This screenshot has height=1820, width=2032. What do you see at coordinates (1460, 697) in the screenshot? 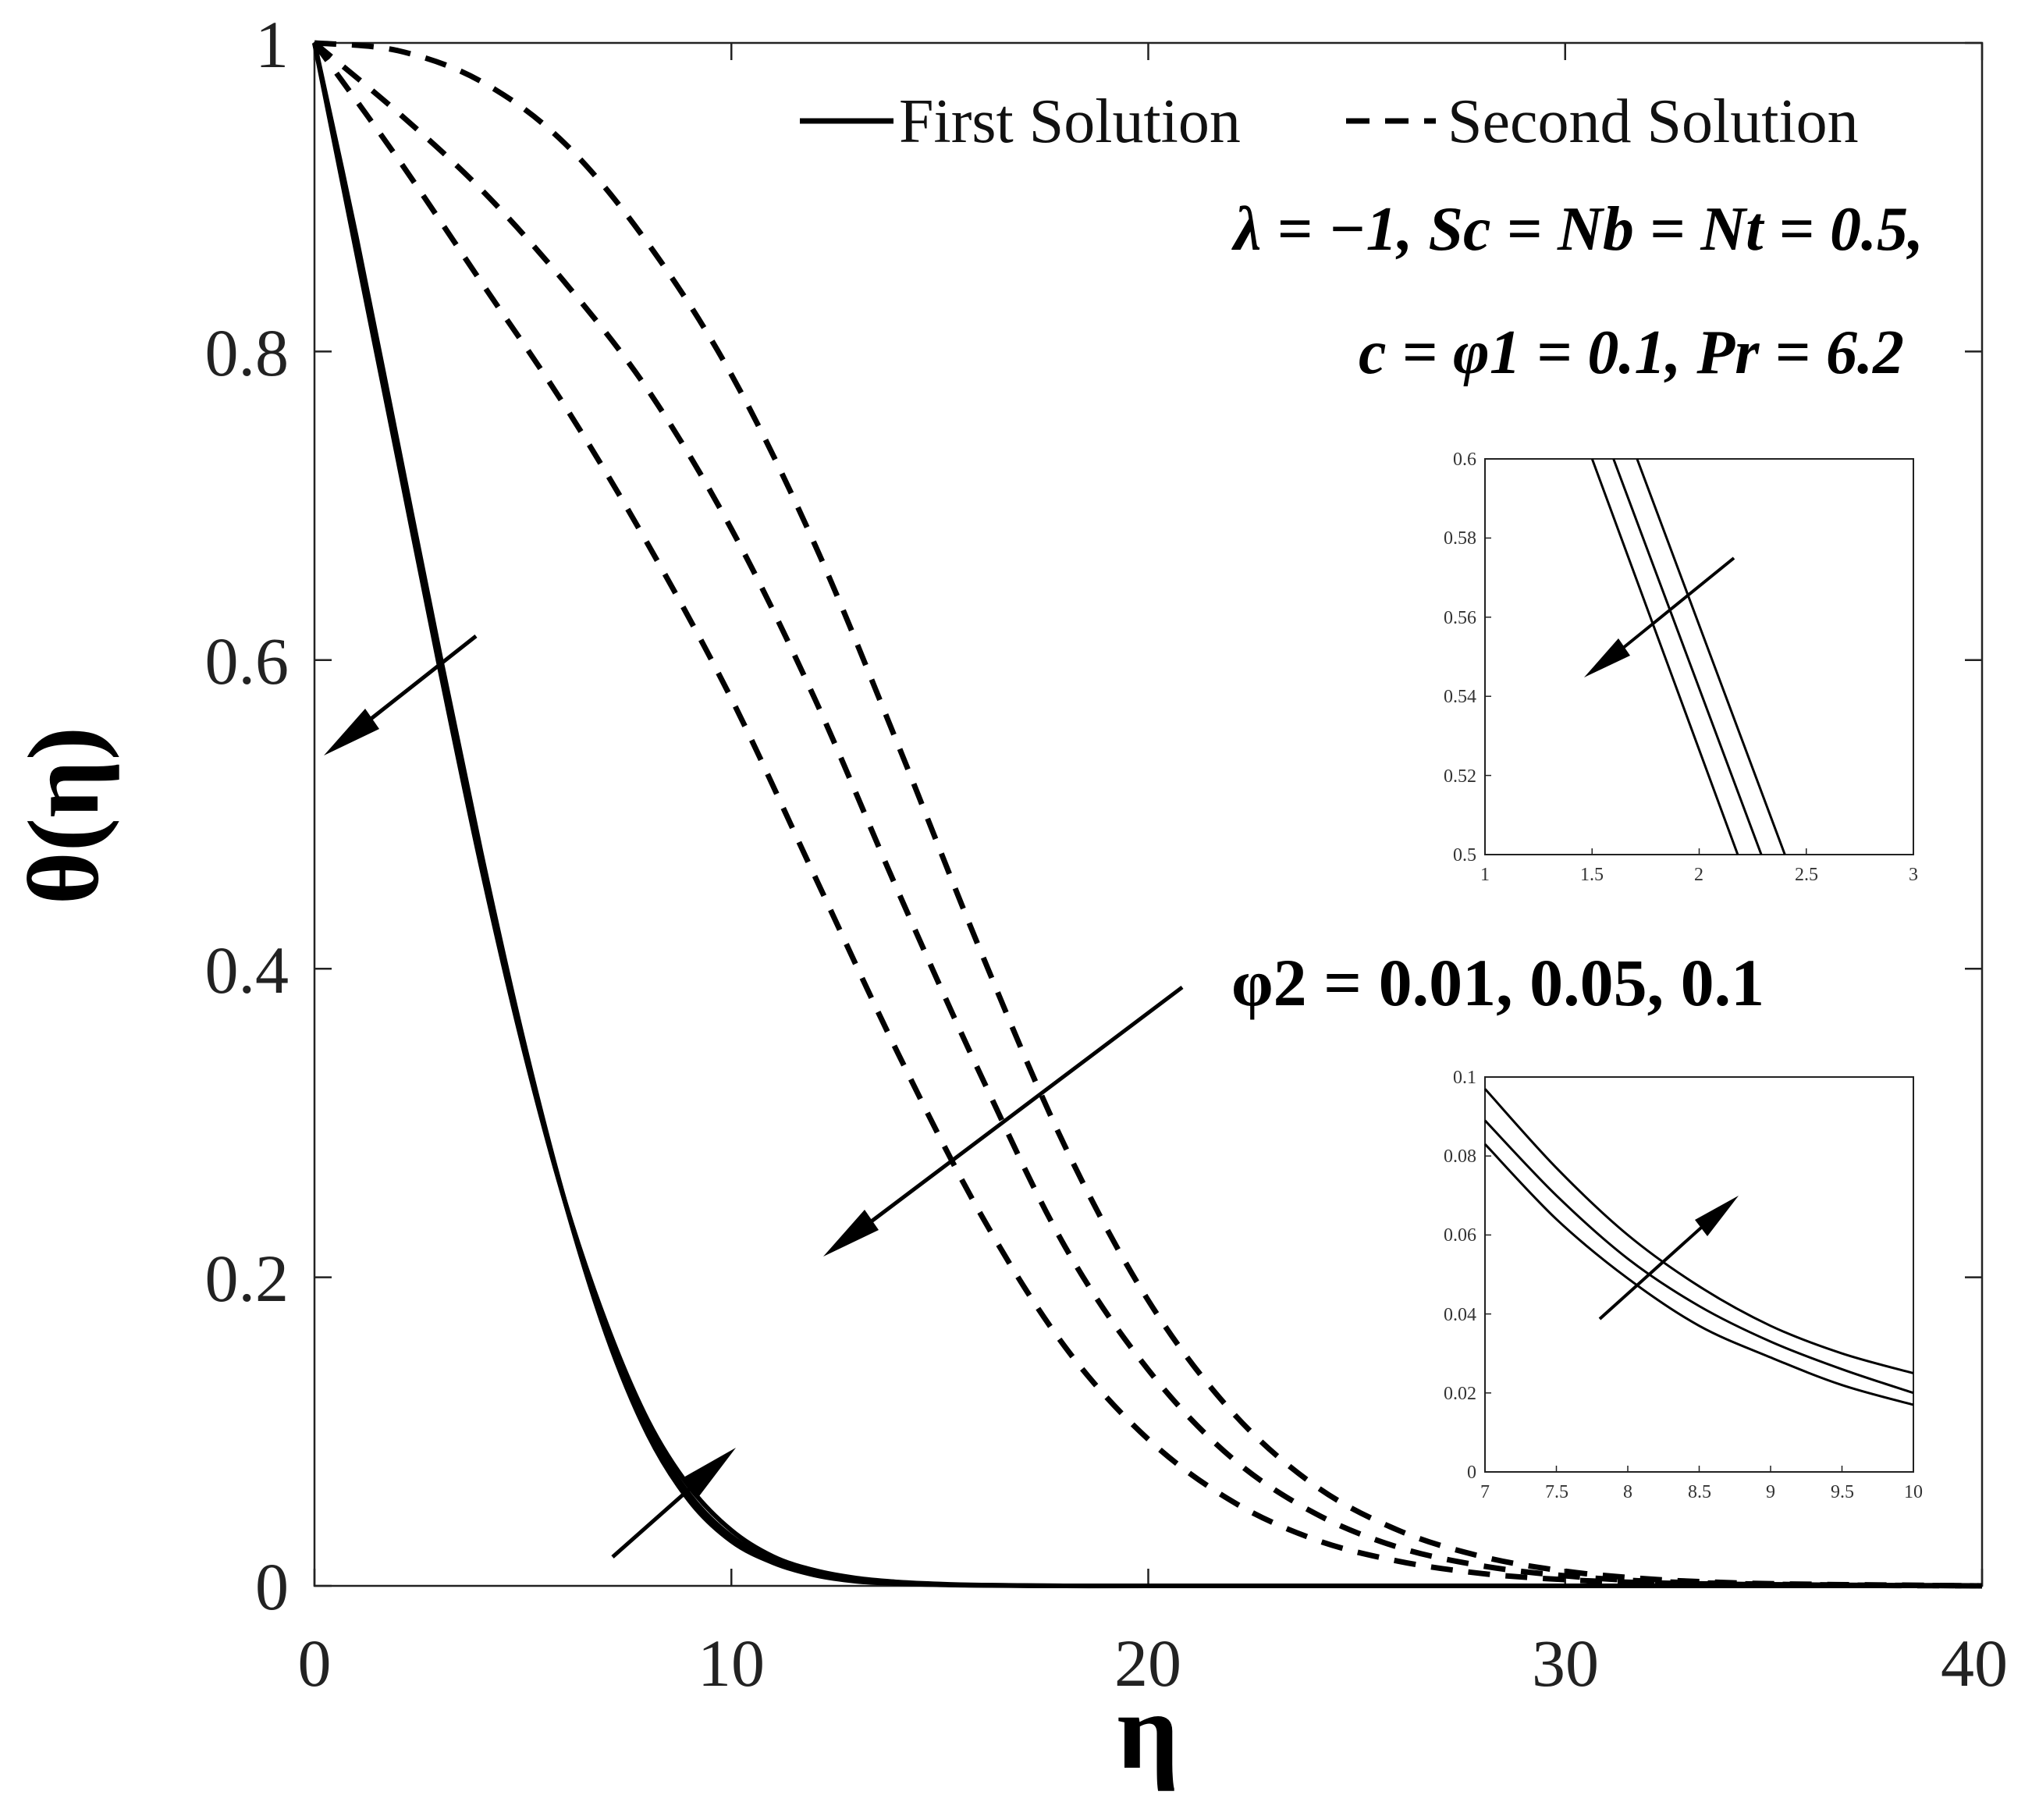
I see `inset-y-tick-label: 0.54` at bounding box center [1460, 697].